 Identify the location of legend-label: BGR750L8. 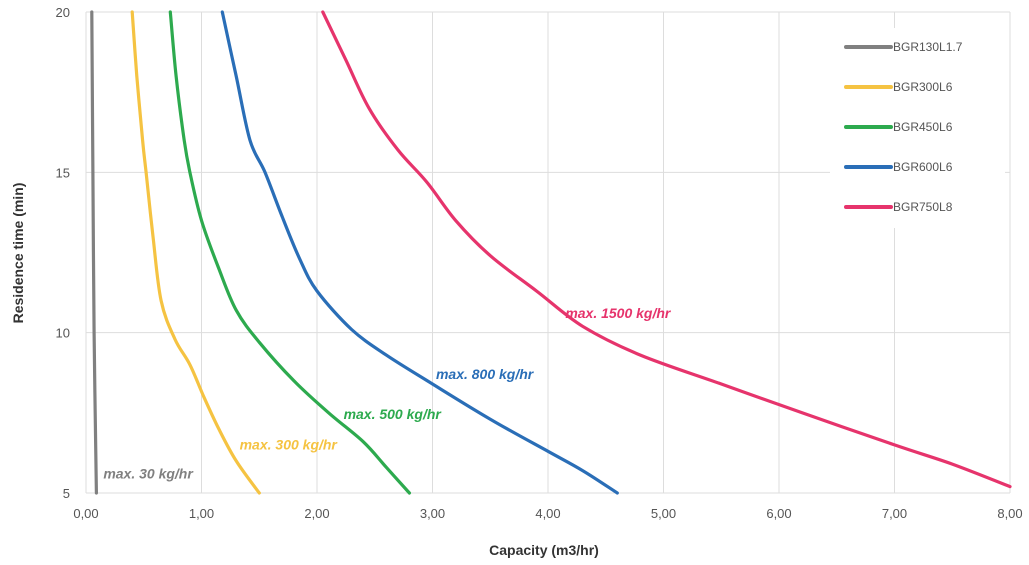
(923, 207).